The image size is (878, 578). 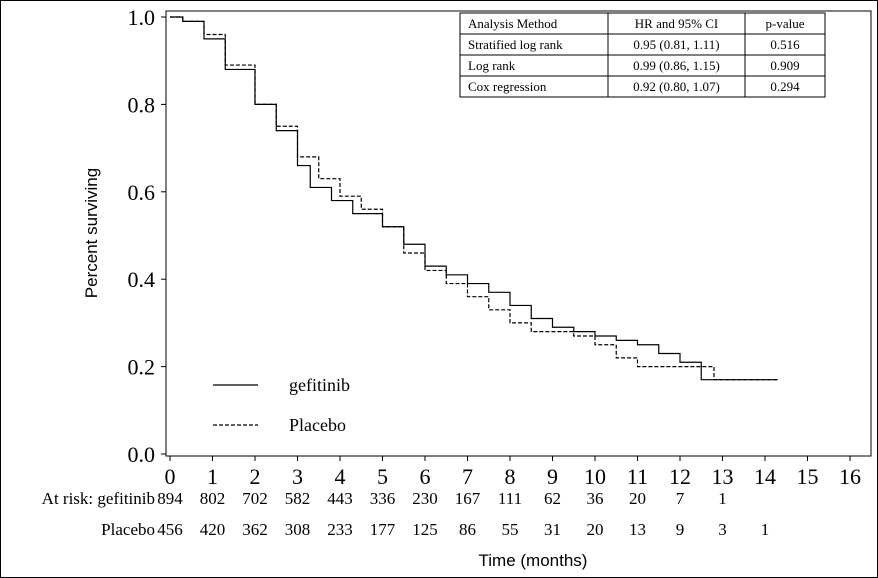 I want to click on stats-table-cell: 0.516, so click(x=785, y=44).